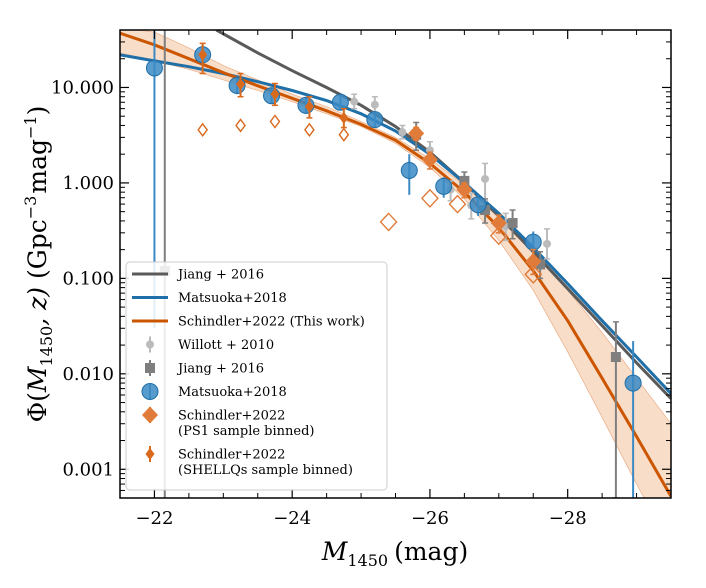  What do you see at coordinates (430, 518) in the screenshot?
I see `x-tick-label-2: −26` at bounding box center [430, 518].